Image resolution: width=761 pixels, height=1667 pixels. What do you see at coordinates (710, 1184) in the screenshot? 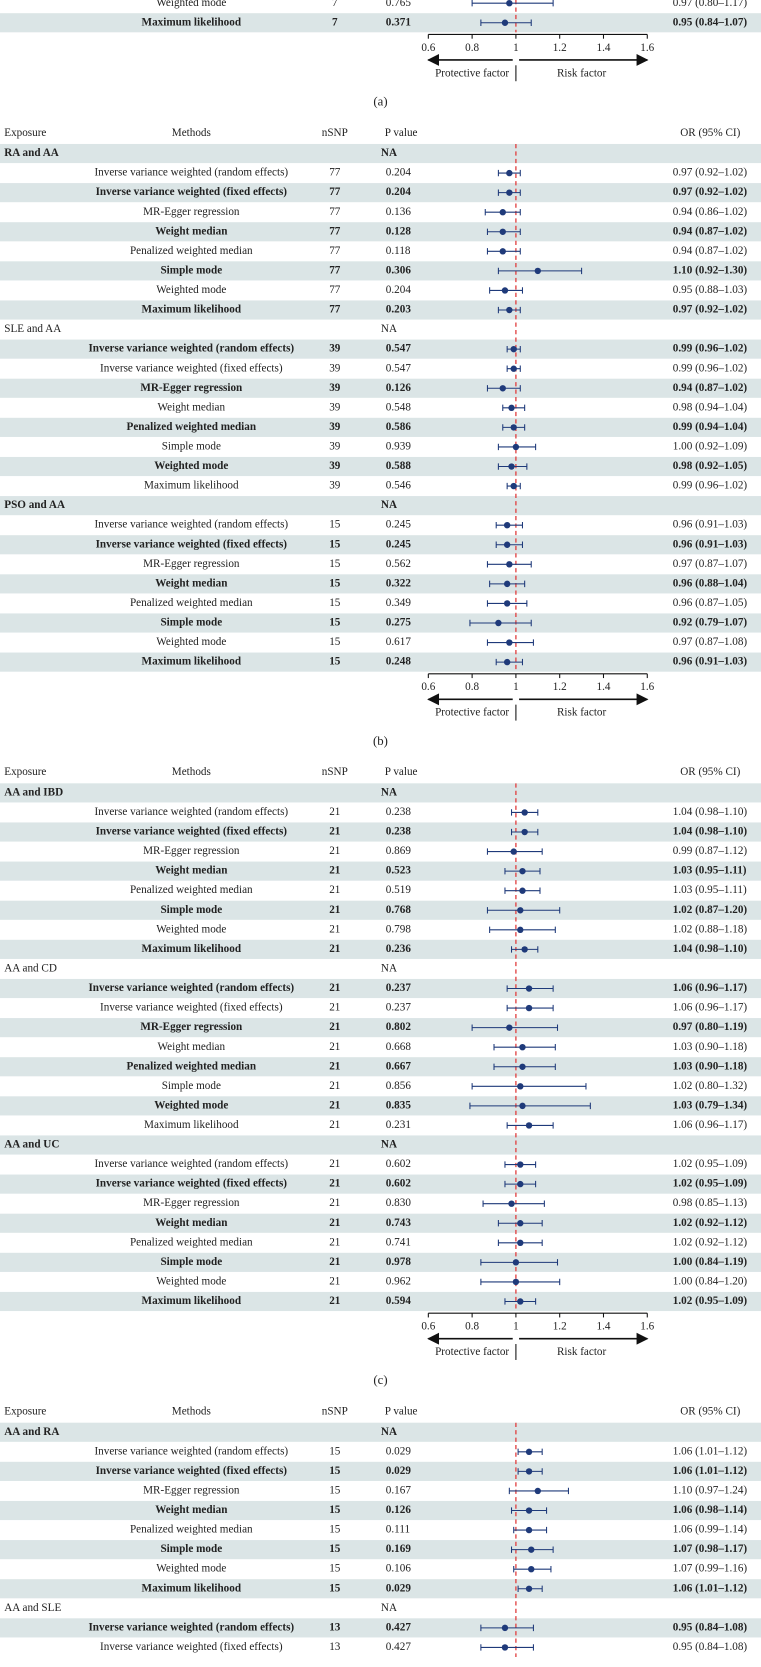
I see `or-label: 1.02 (0.95–1.09)` at bounding box center [710, 1184].